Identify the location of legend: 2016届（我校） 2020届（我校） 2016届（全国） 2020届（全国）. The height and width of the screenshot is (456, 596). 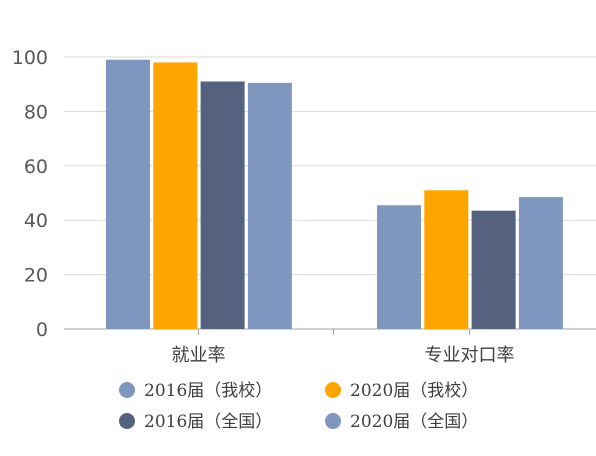
(298, 406).